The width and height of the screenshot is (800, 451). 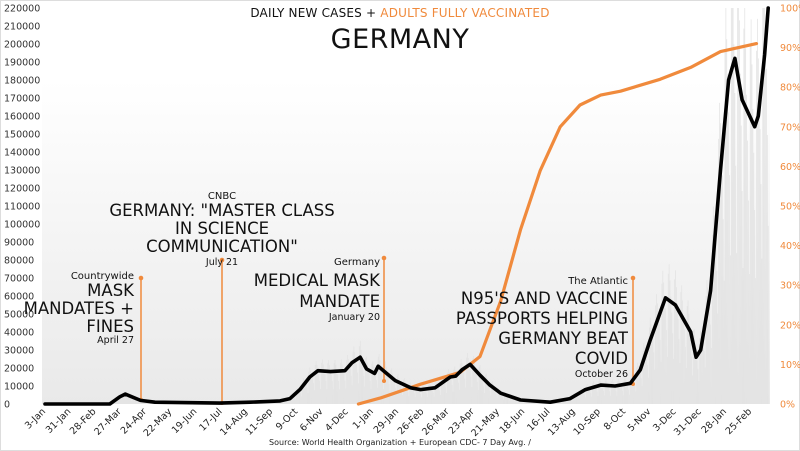 I want to click on annotation-source: Countrywide, so click(x=102, y=276).